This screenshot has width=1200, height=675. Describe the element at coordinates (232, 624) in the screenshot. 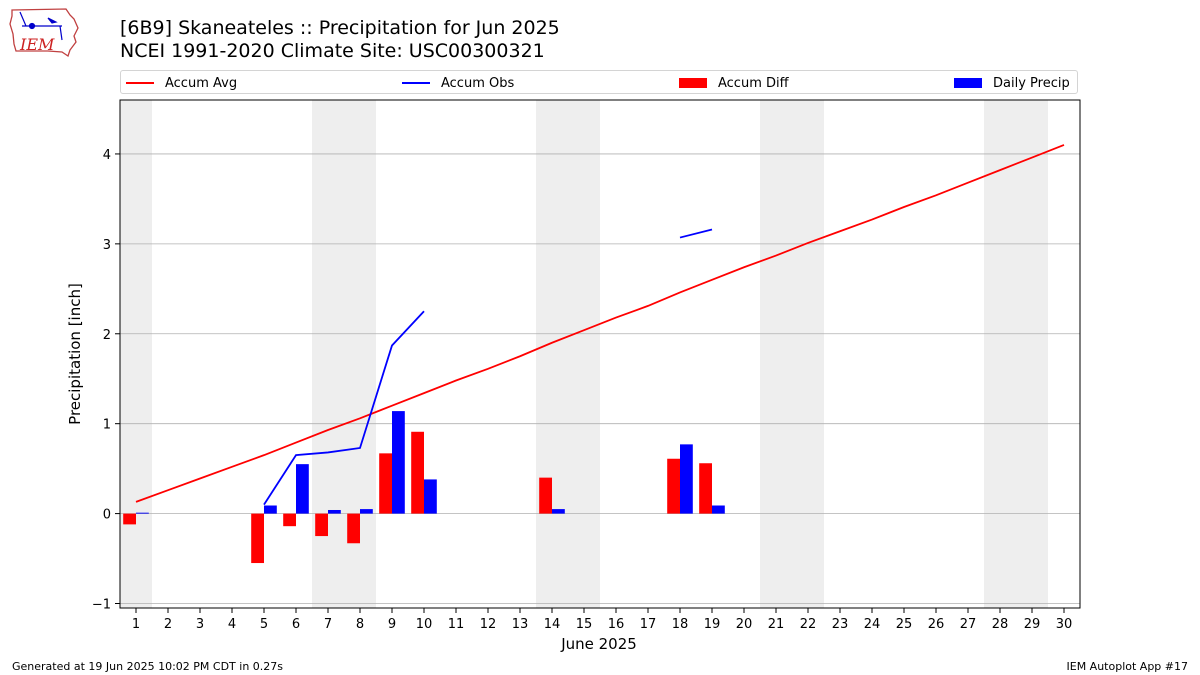

I see `x-tick-label: 4` at that location.